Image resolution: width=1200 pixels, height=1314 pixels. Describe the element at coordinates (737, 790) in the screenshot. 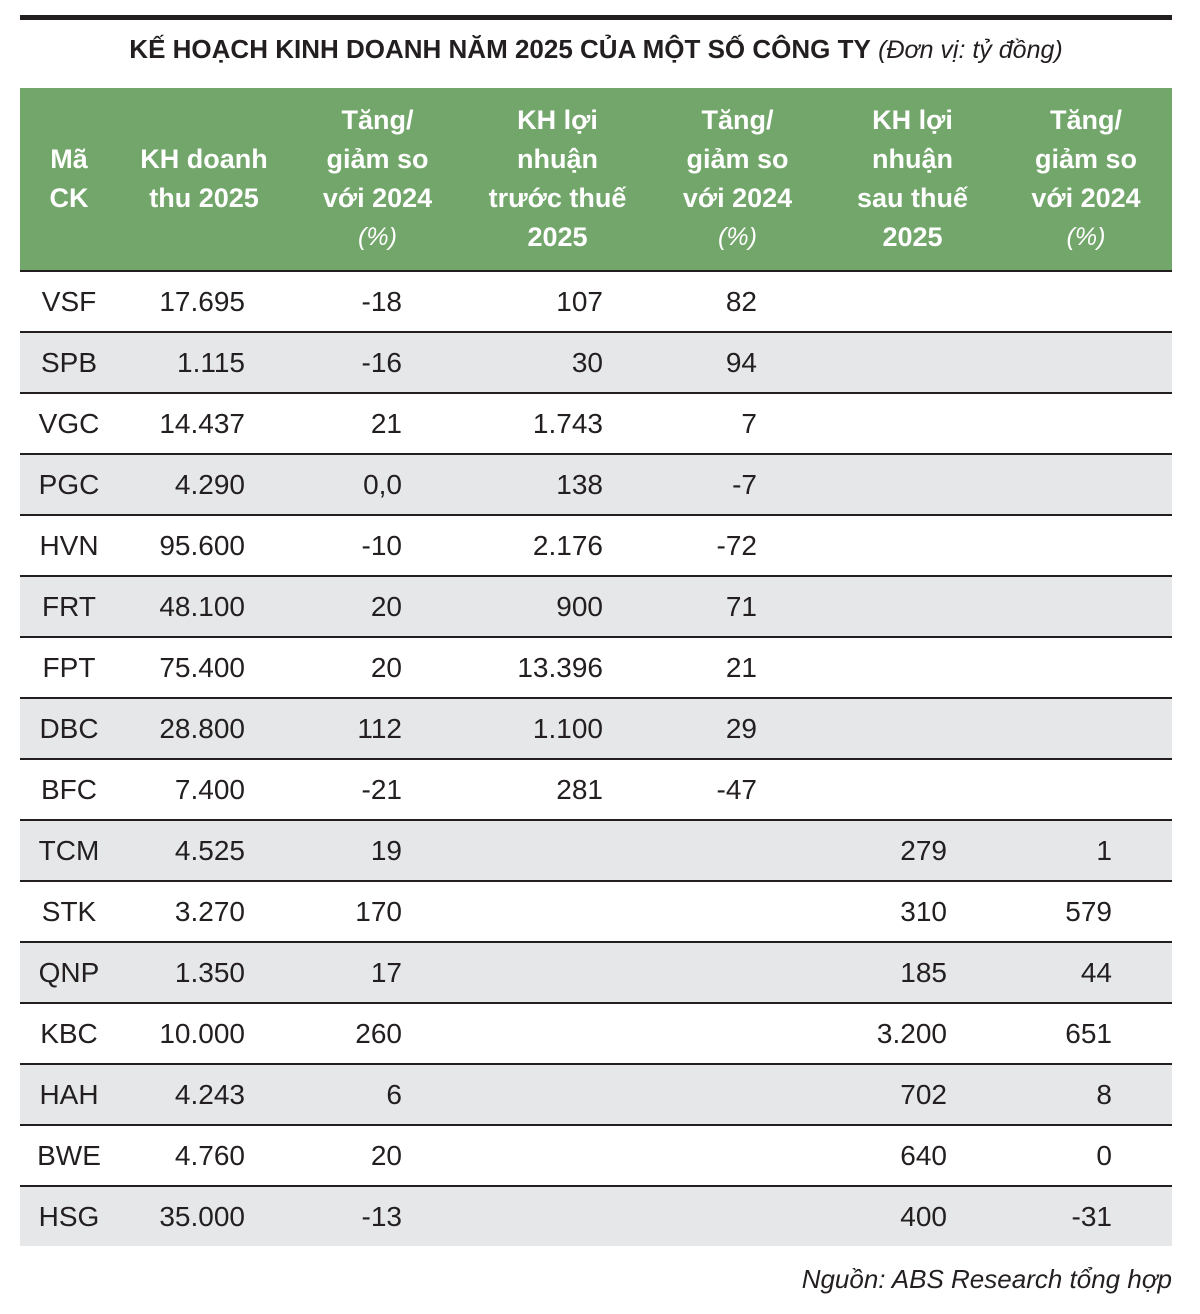

I see `value-cell: -47` at that location.